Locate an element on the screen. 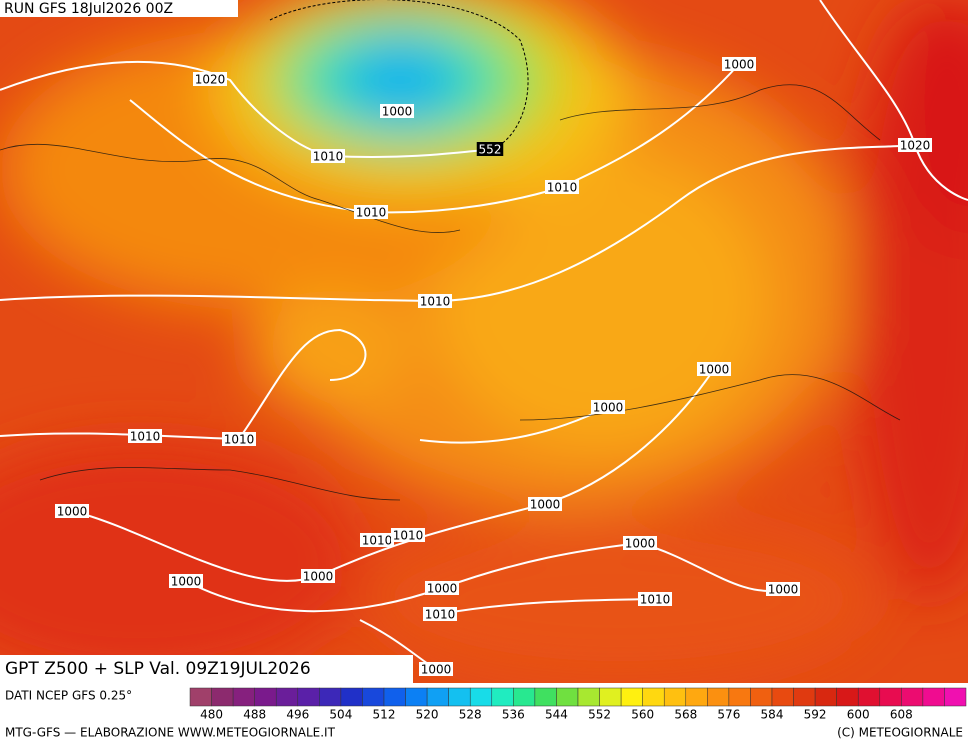 The image size is (968, 749). contour-label: 552 is located at coordinates (490, 150).